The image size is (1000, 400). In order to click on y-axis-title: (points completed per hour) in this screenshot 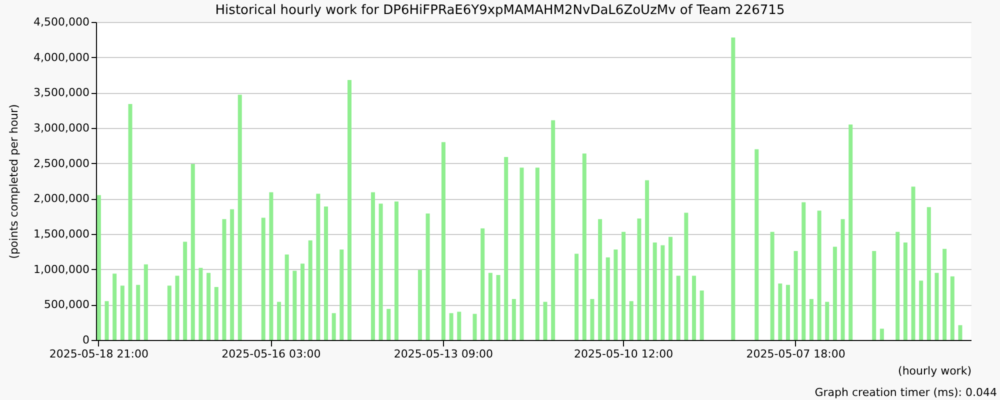, I will do `click(14, 181)`.